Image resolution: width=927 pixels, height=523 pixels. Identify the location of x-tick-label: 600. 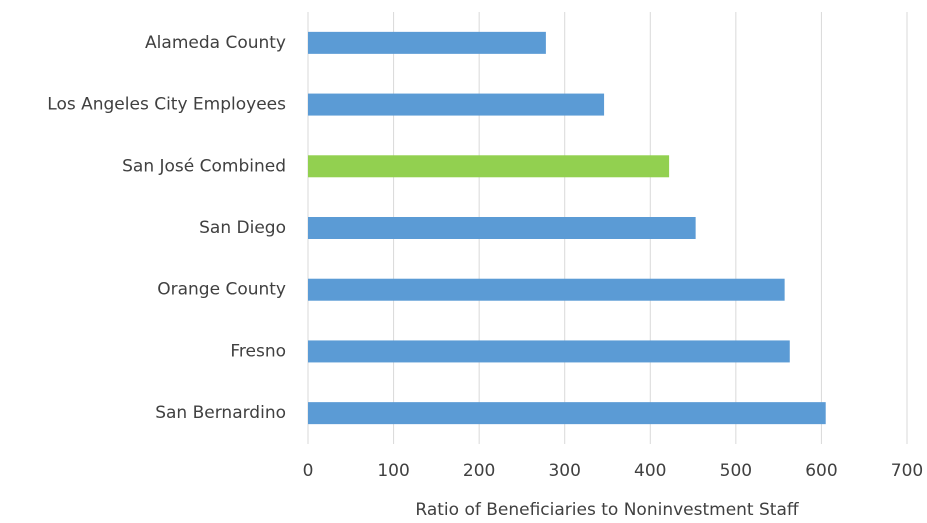
(821, 471).